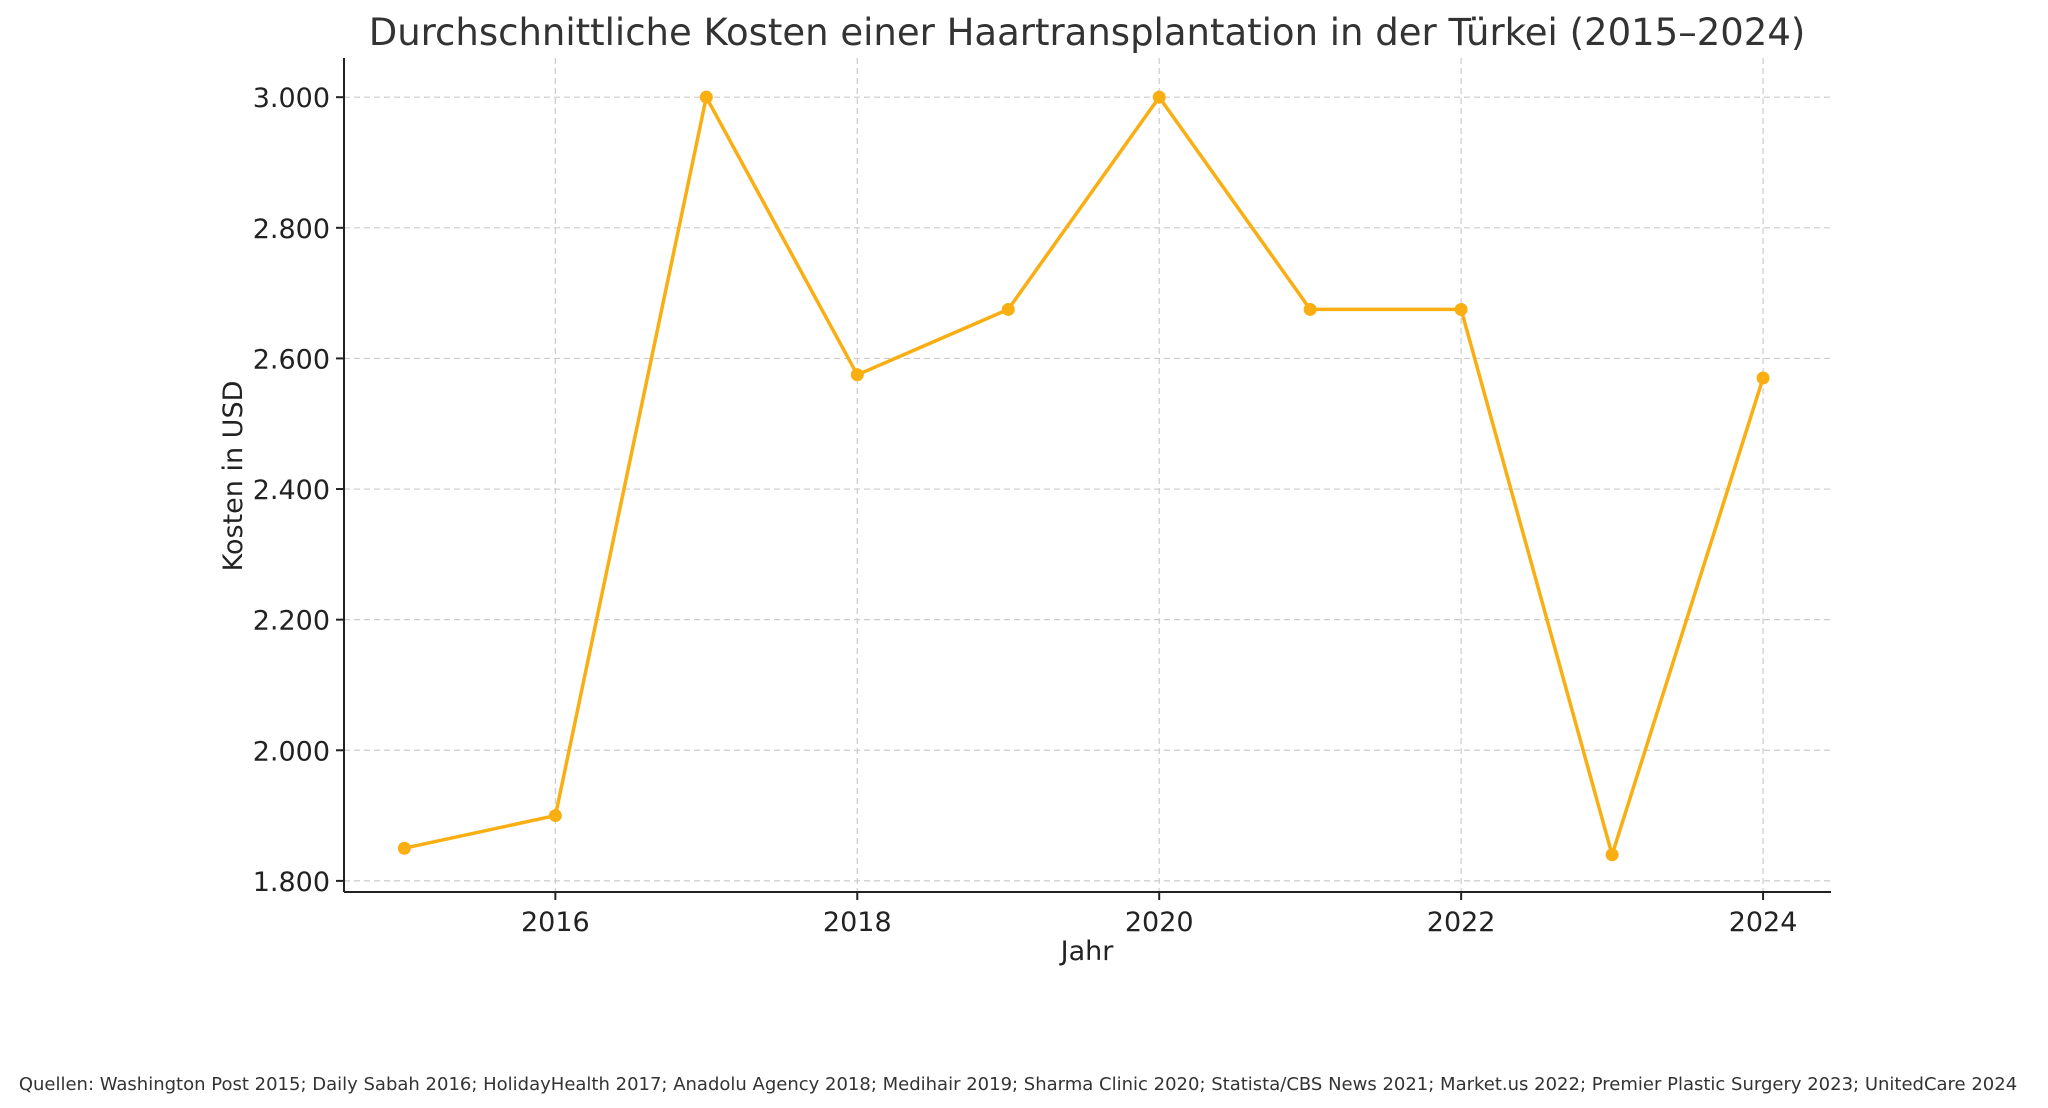  What do you see at coordinates (555, 922) in the screenshot?
I see `x-tick-label: 2016` at bounding box center [555, 922].